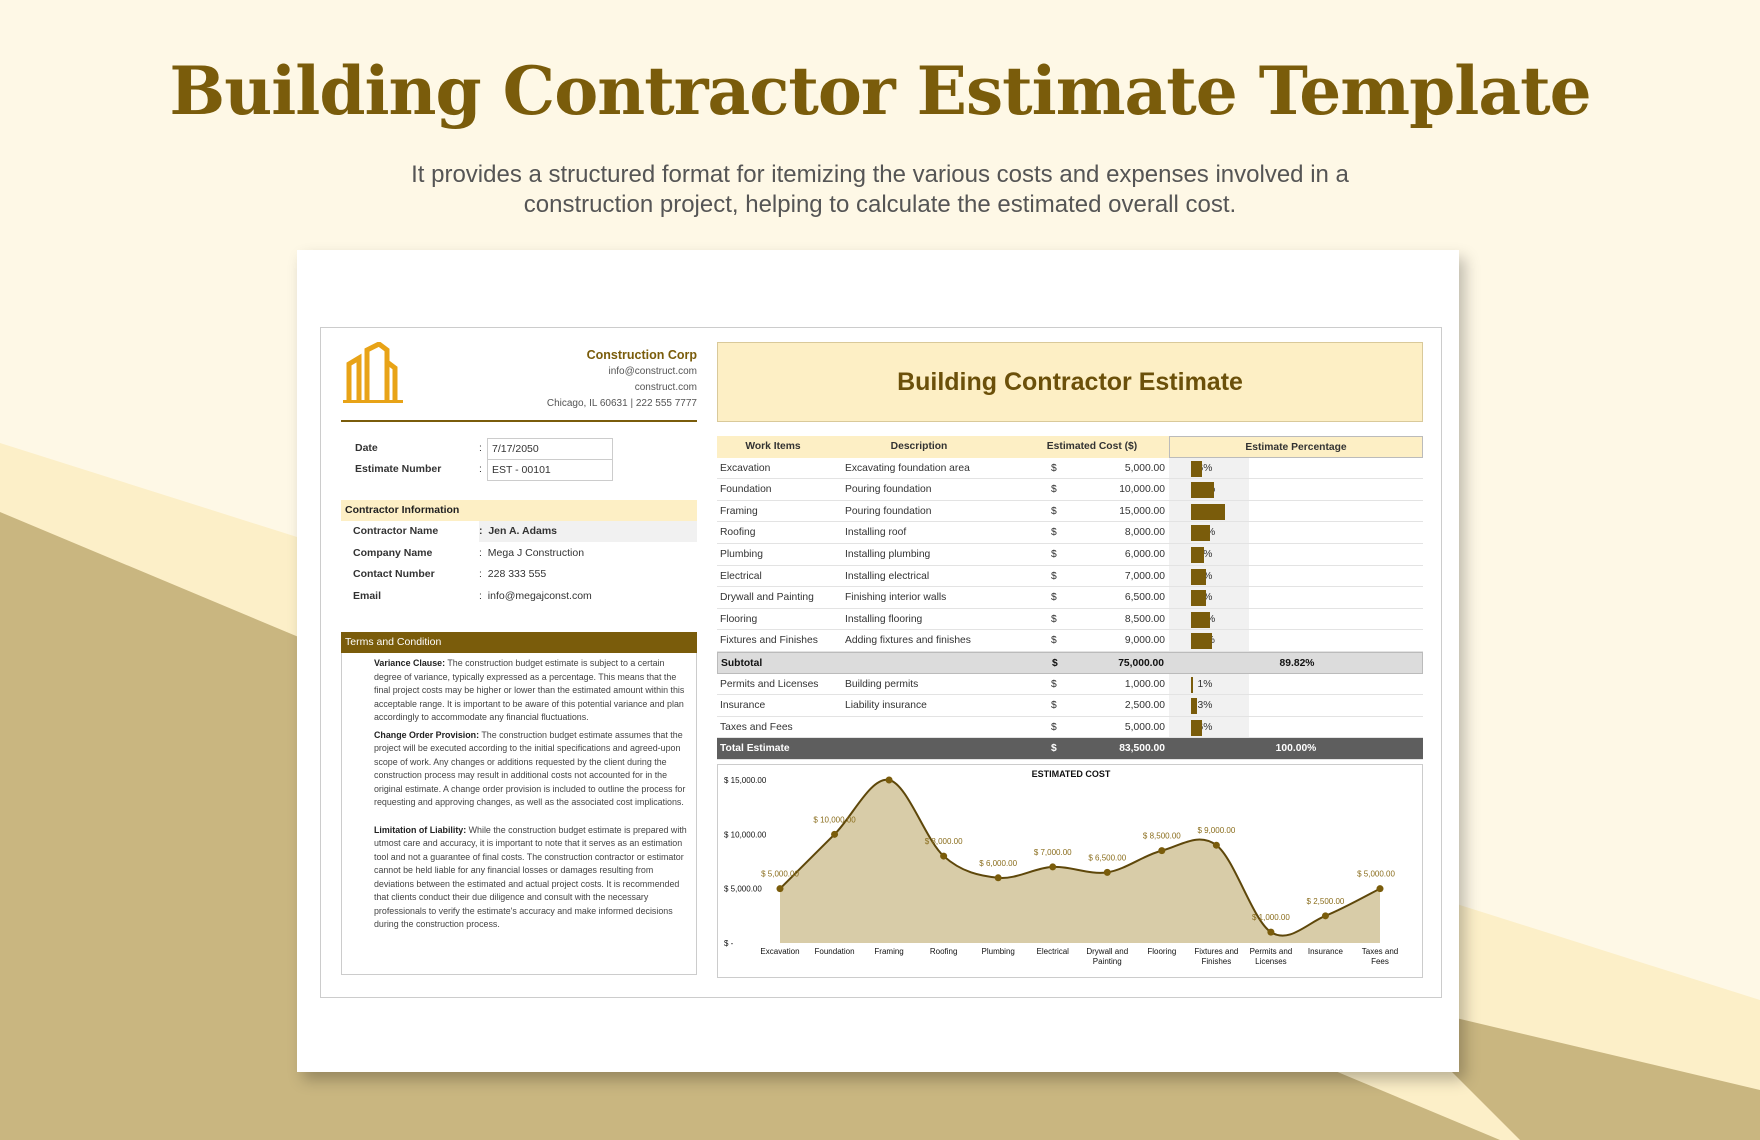 The width and height of the screenshot is (1760, 1140). Describe the element at coordinates (888, 490) in the screenshot. I see `description: Pouring foundation` at that location.